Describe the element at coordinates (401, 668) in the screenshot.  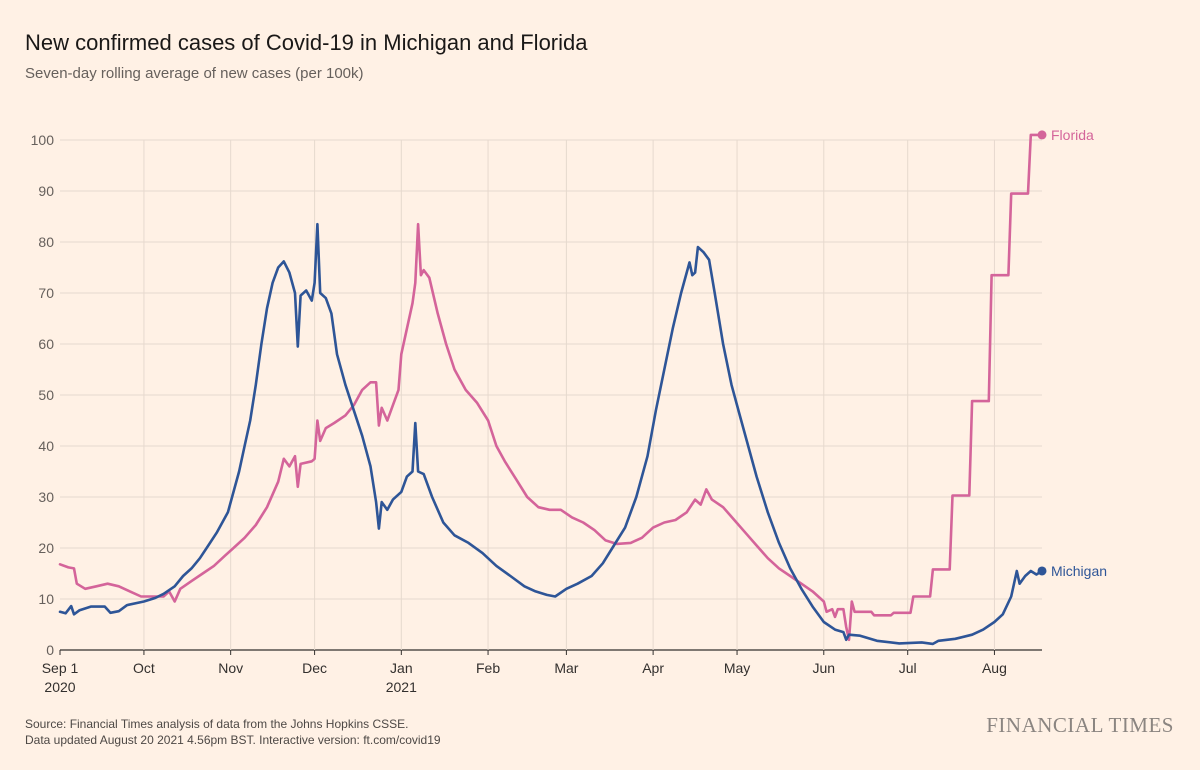
I see `x-tick-label: Jan` at that location.